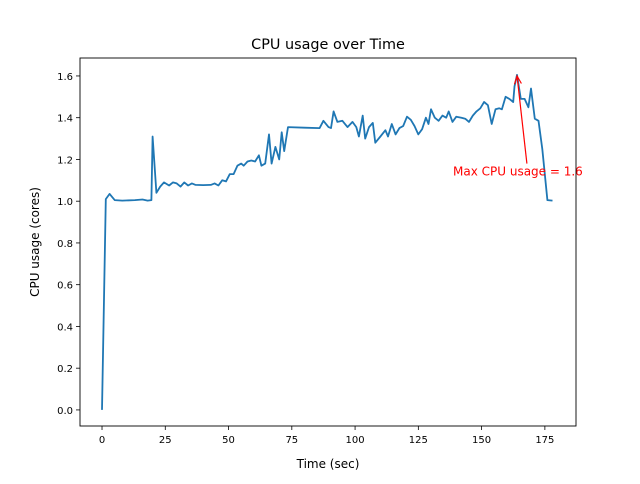 This screenshot has height=484, width=640. I want to click on x-tick-label: 0, so click(102, 440).